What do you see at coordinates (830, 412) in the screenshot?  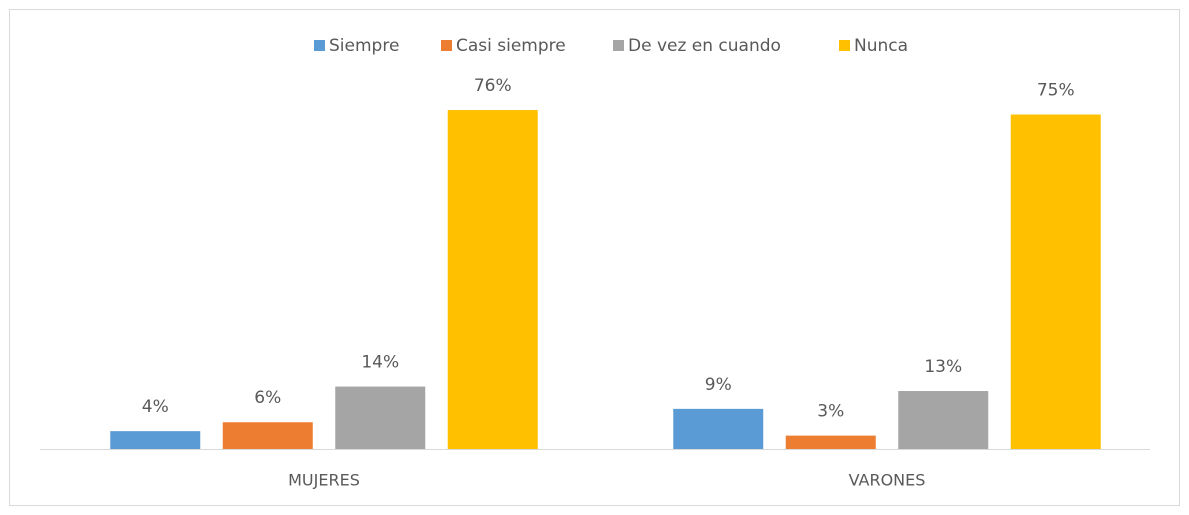 I see `data-label: 3%` at bounding box center [830, 412].